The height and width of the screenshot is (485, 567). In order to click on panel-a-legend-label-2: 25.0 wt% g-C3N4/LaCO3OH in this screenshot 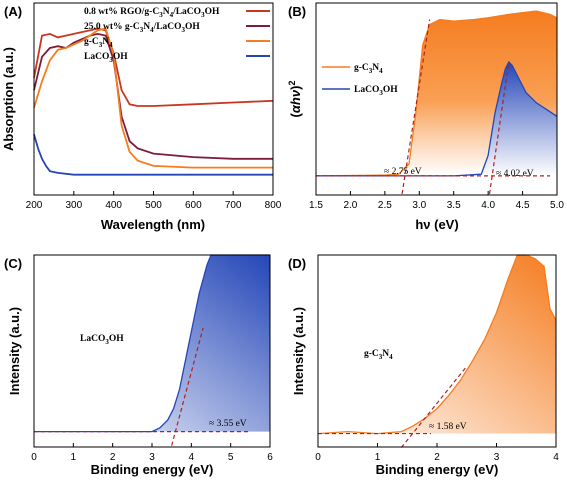, I will do `click(142, 28)`.